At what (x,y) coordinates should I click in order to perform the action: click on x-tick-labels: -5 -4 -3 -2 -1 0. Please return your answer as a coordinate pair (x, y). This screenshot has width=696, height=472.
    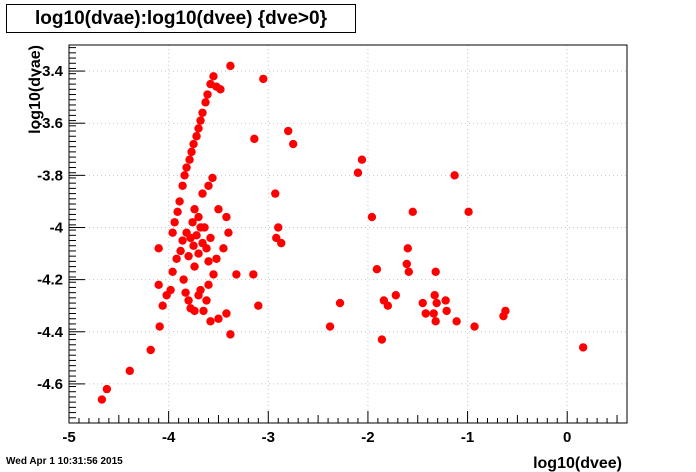
    Looking at the image, I should click on (316, 437).